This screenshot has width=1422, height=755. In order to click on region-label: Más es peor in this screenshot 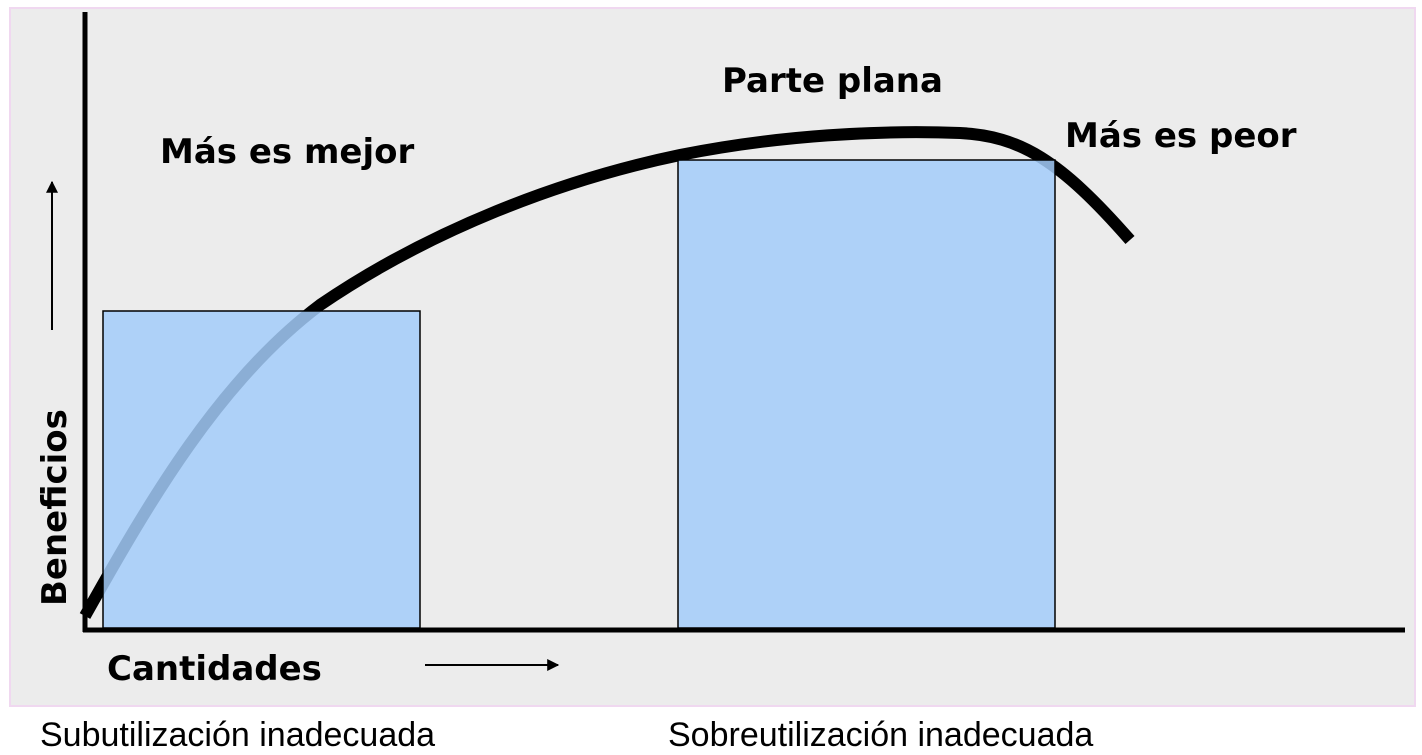, I will do `click(1181, 136)`.